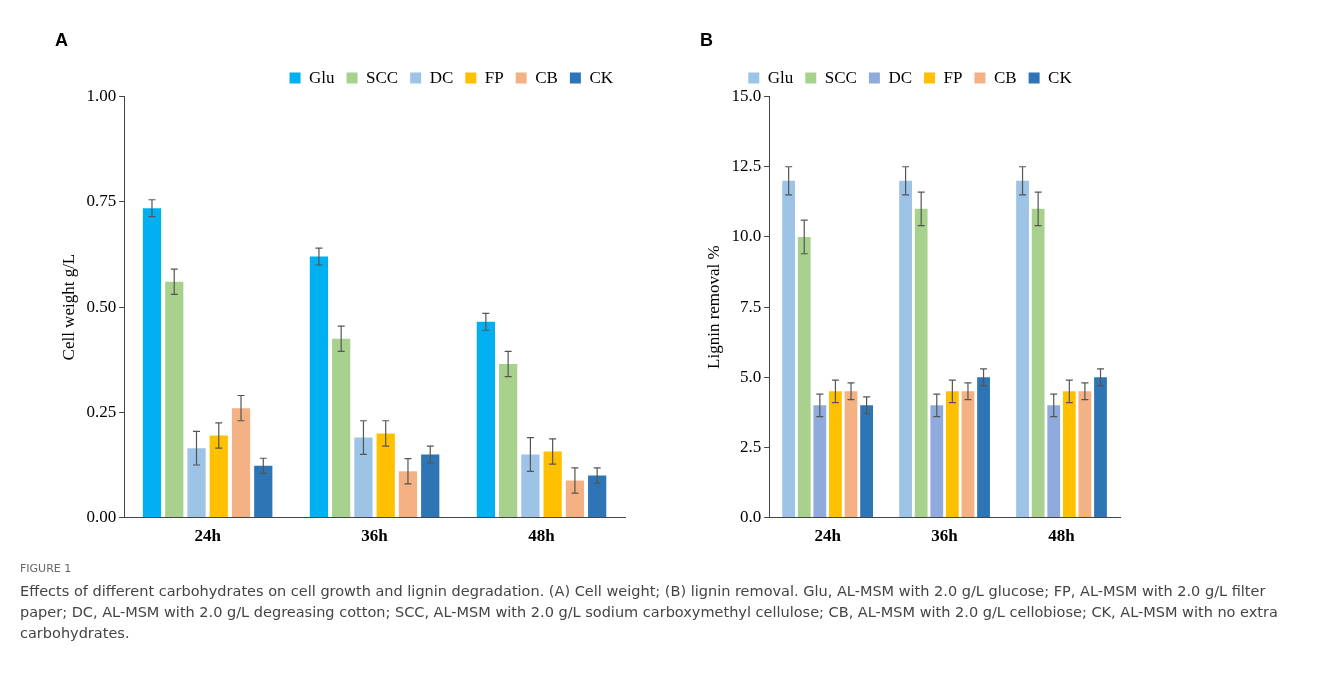  Describe the element at coordinates (101, 517) in the screenshot. I see `y-tick-label: 0.00` at that location.